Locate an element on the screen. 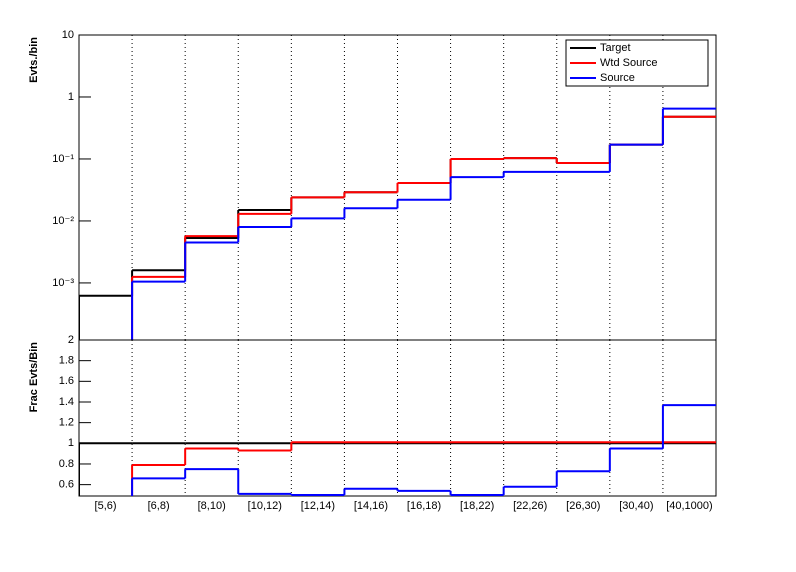 The width and height of the screenshot is (796, 572). y-tick-label: 10⁻² is located at coordinates (63, 221).